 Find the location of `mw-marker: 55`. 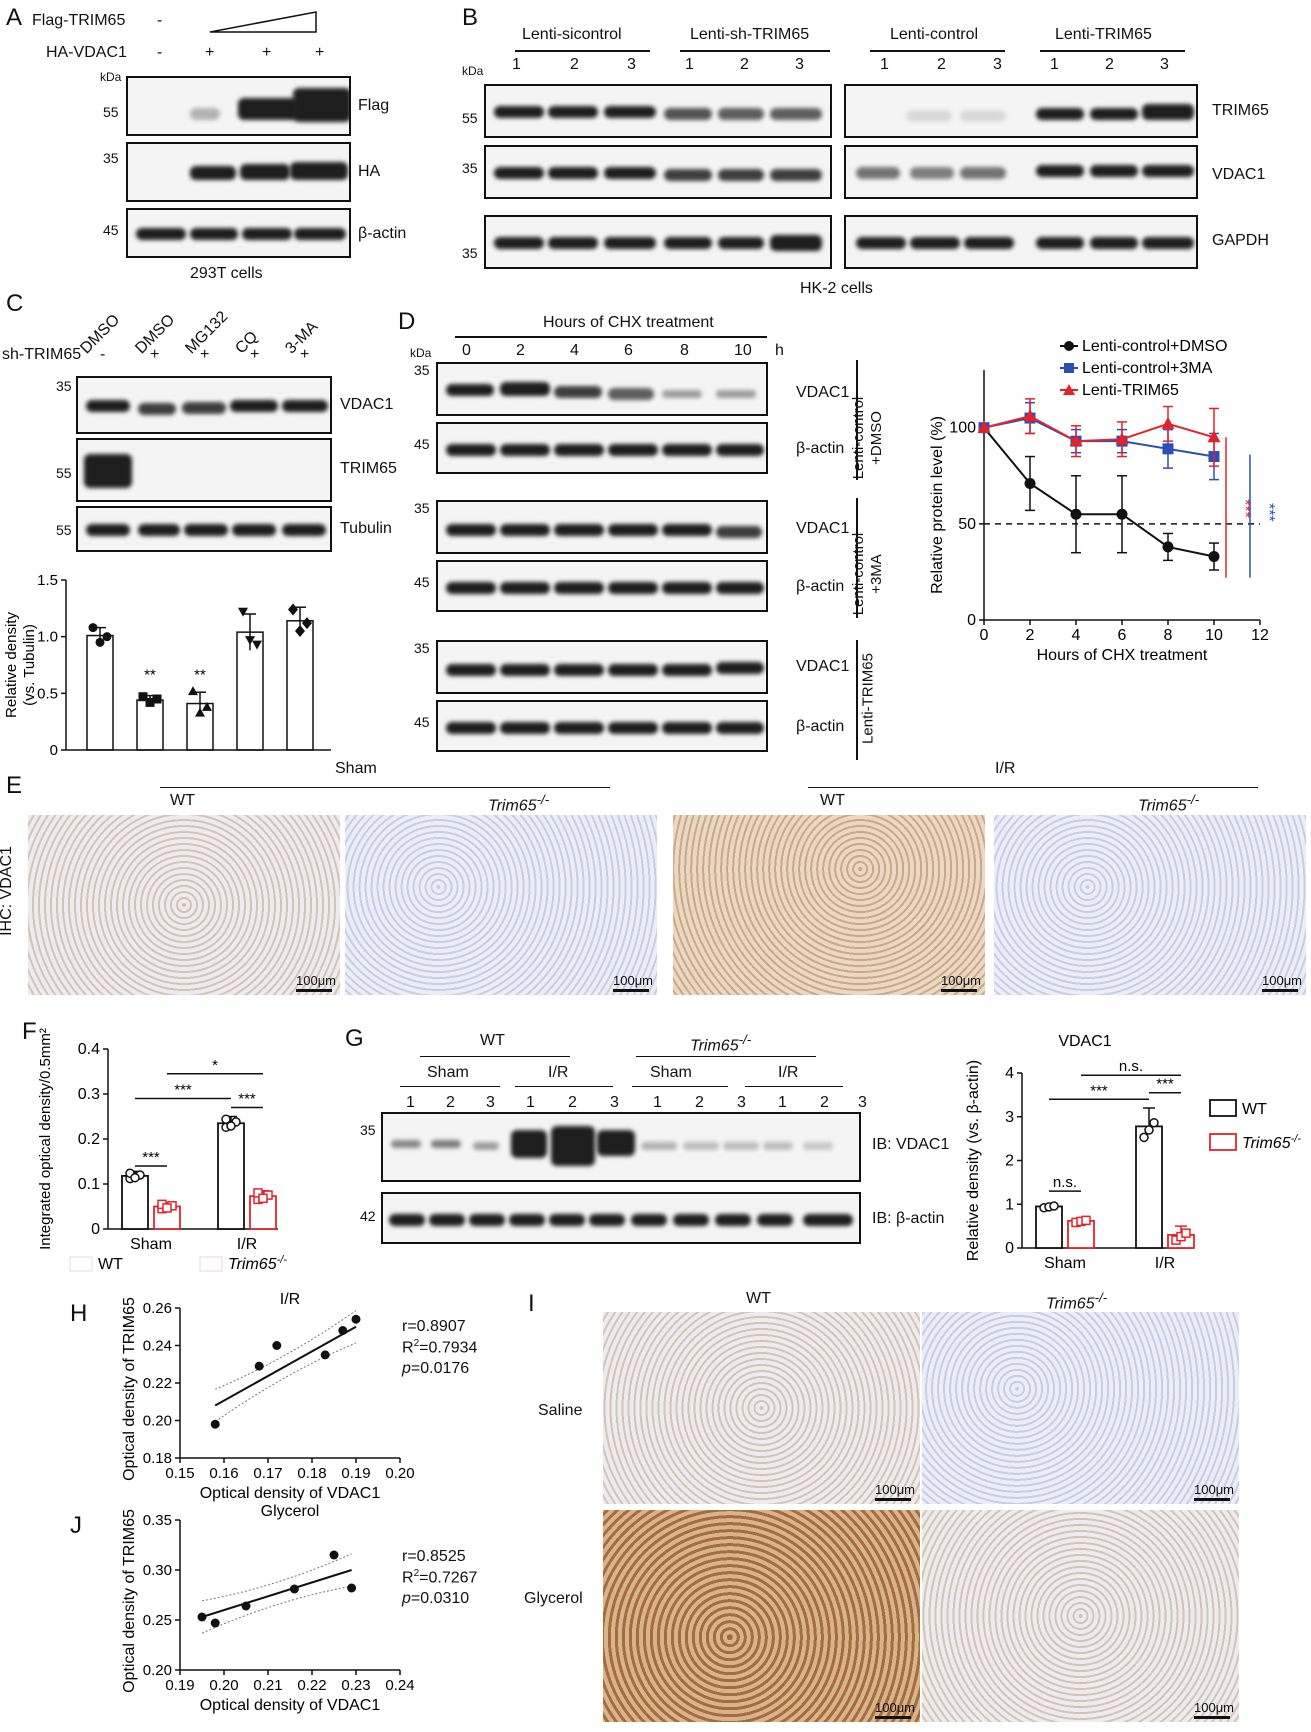

mw-marker: 55 is located at coordinates (64, 530).